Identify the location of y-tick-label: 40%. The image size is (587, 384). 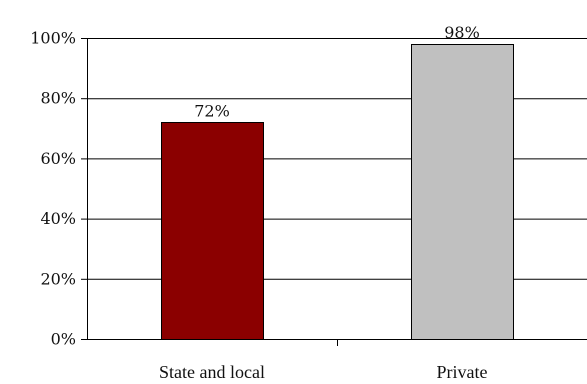
(58, 218).